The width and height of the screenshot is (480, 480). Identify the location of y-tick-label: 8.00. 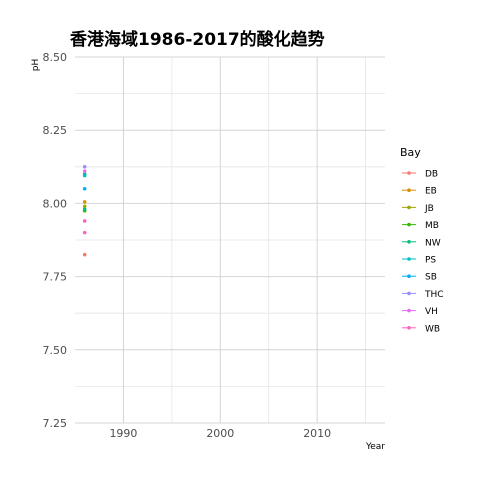
(55, 203).